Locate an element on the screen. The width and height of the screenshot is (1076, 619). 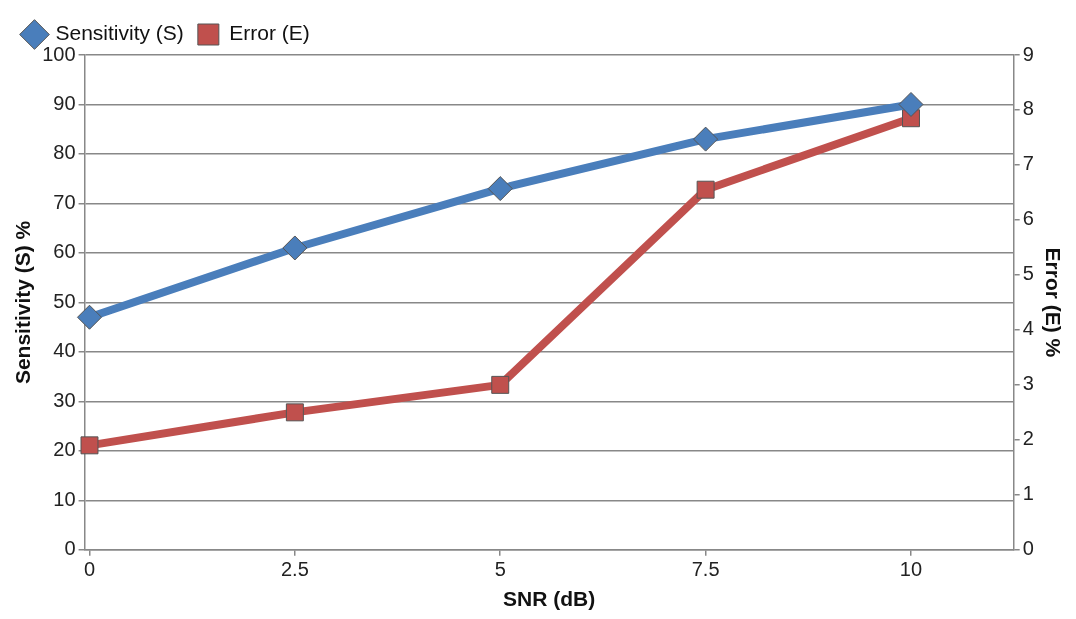
y-tick-label: 0 is located at coordinates (70, 548).